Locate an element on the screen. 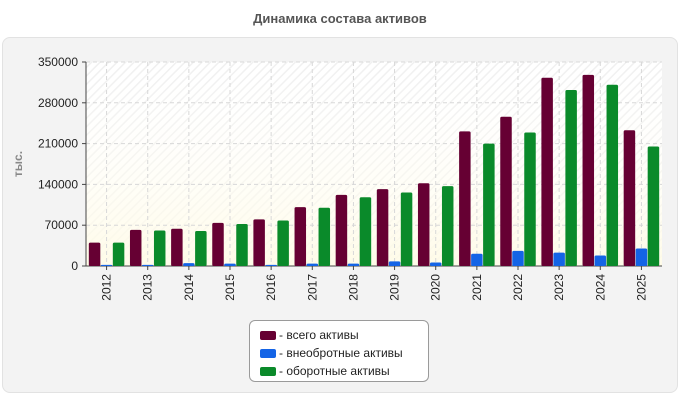 This screenshot has height=400, width=680. bar-2-2018 is located at coordinates (365, 231).